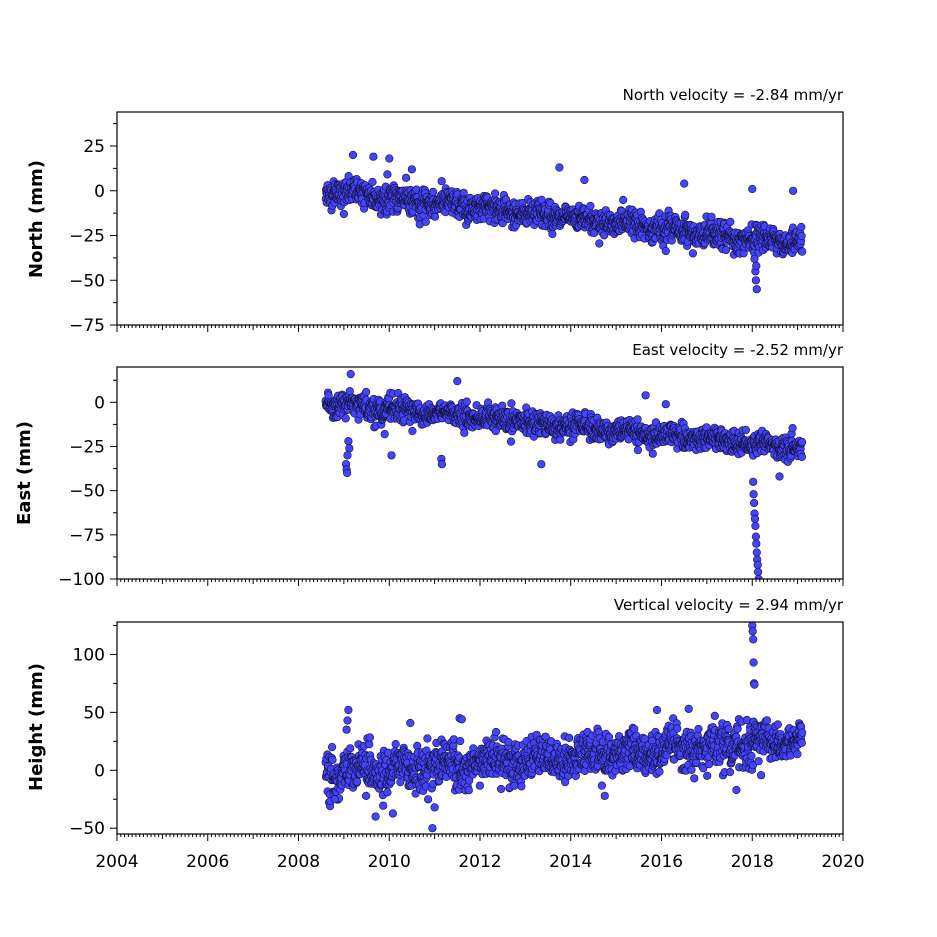 This screenshot has width=937, height=937. I want to click on north-y-axis-label: North (mm), so click(36, 219).